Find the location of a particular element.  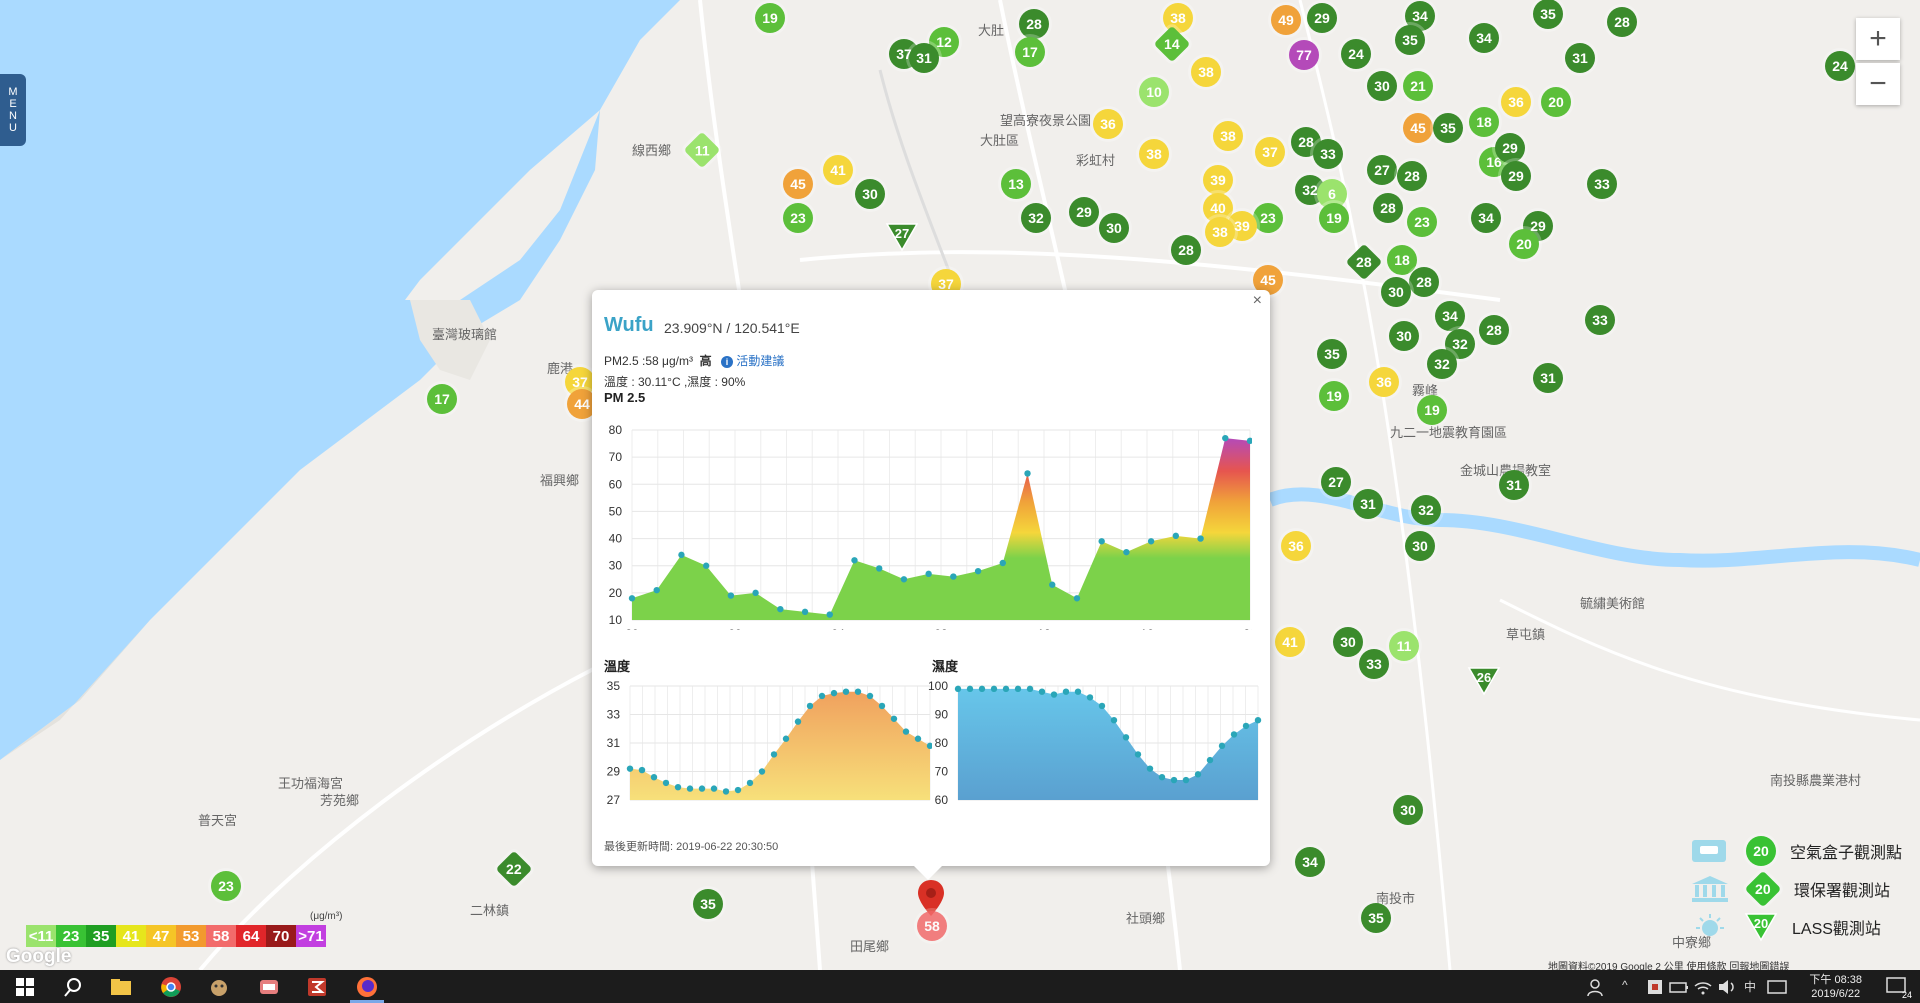

ime-indicator: 中 is located at coordinates (1750, 987).